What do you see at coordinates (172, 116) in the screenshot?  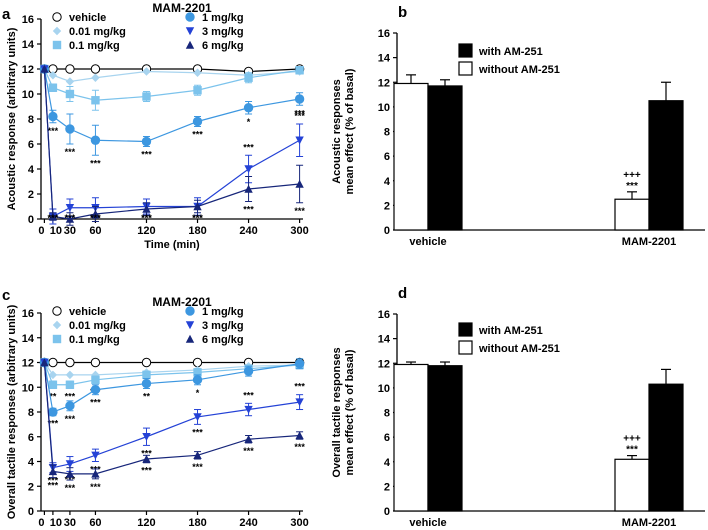 I see `series-1-mg-kg: *******************` at bounding box center [172, 116].